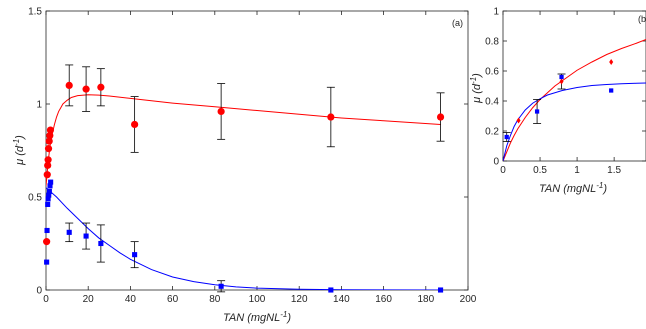 This screenshot has height=329, width=646. I want to click on y-axis-label-a: μ (d-1), so click(19, 150).